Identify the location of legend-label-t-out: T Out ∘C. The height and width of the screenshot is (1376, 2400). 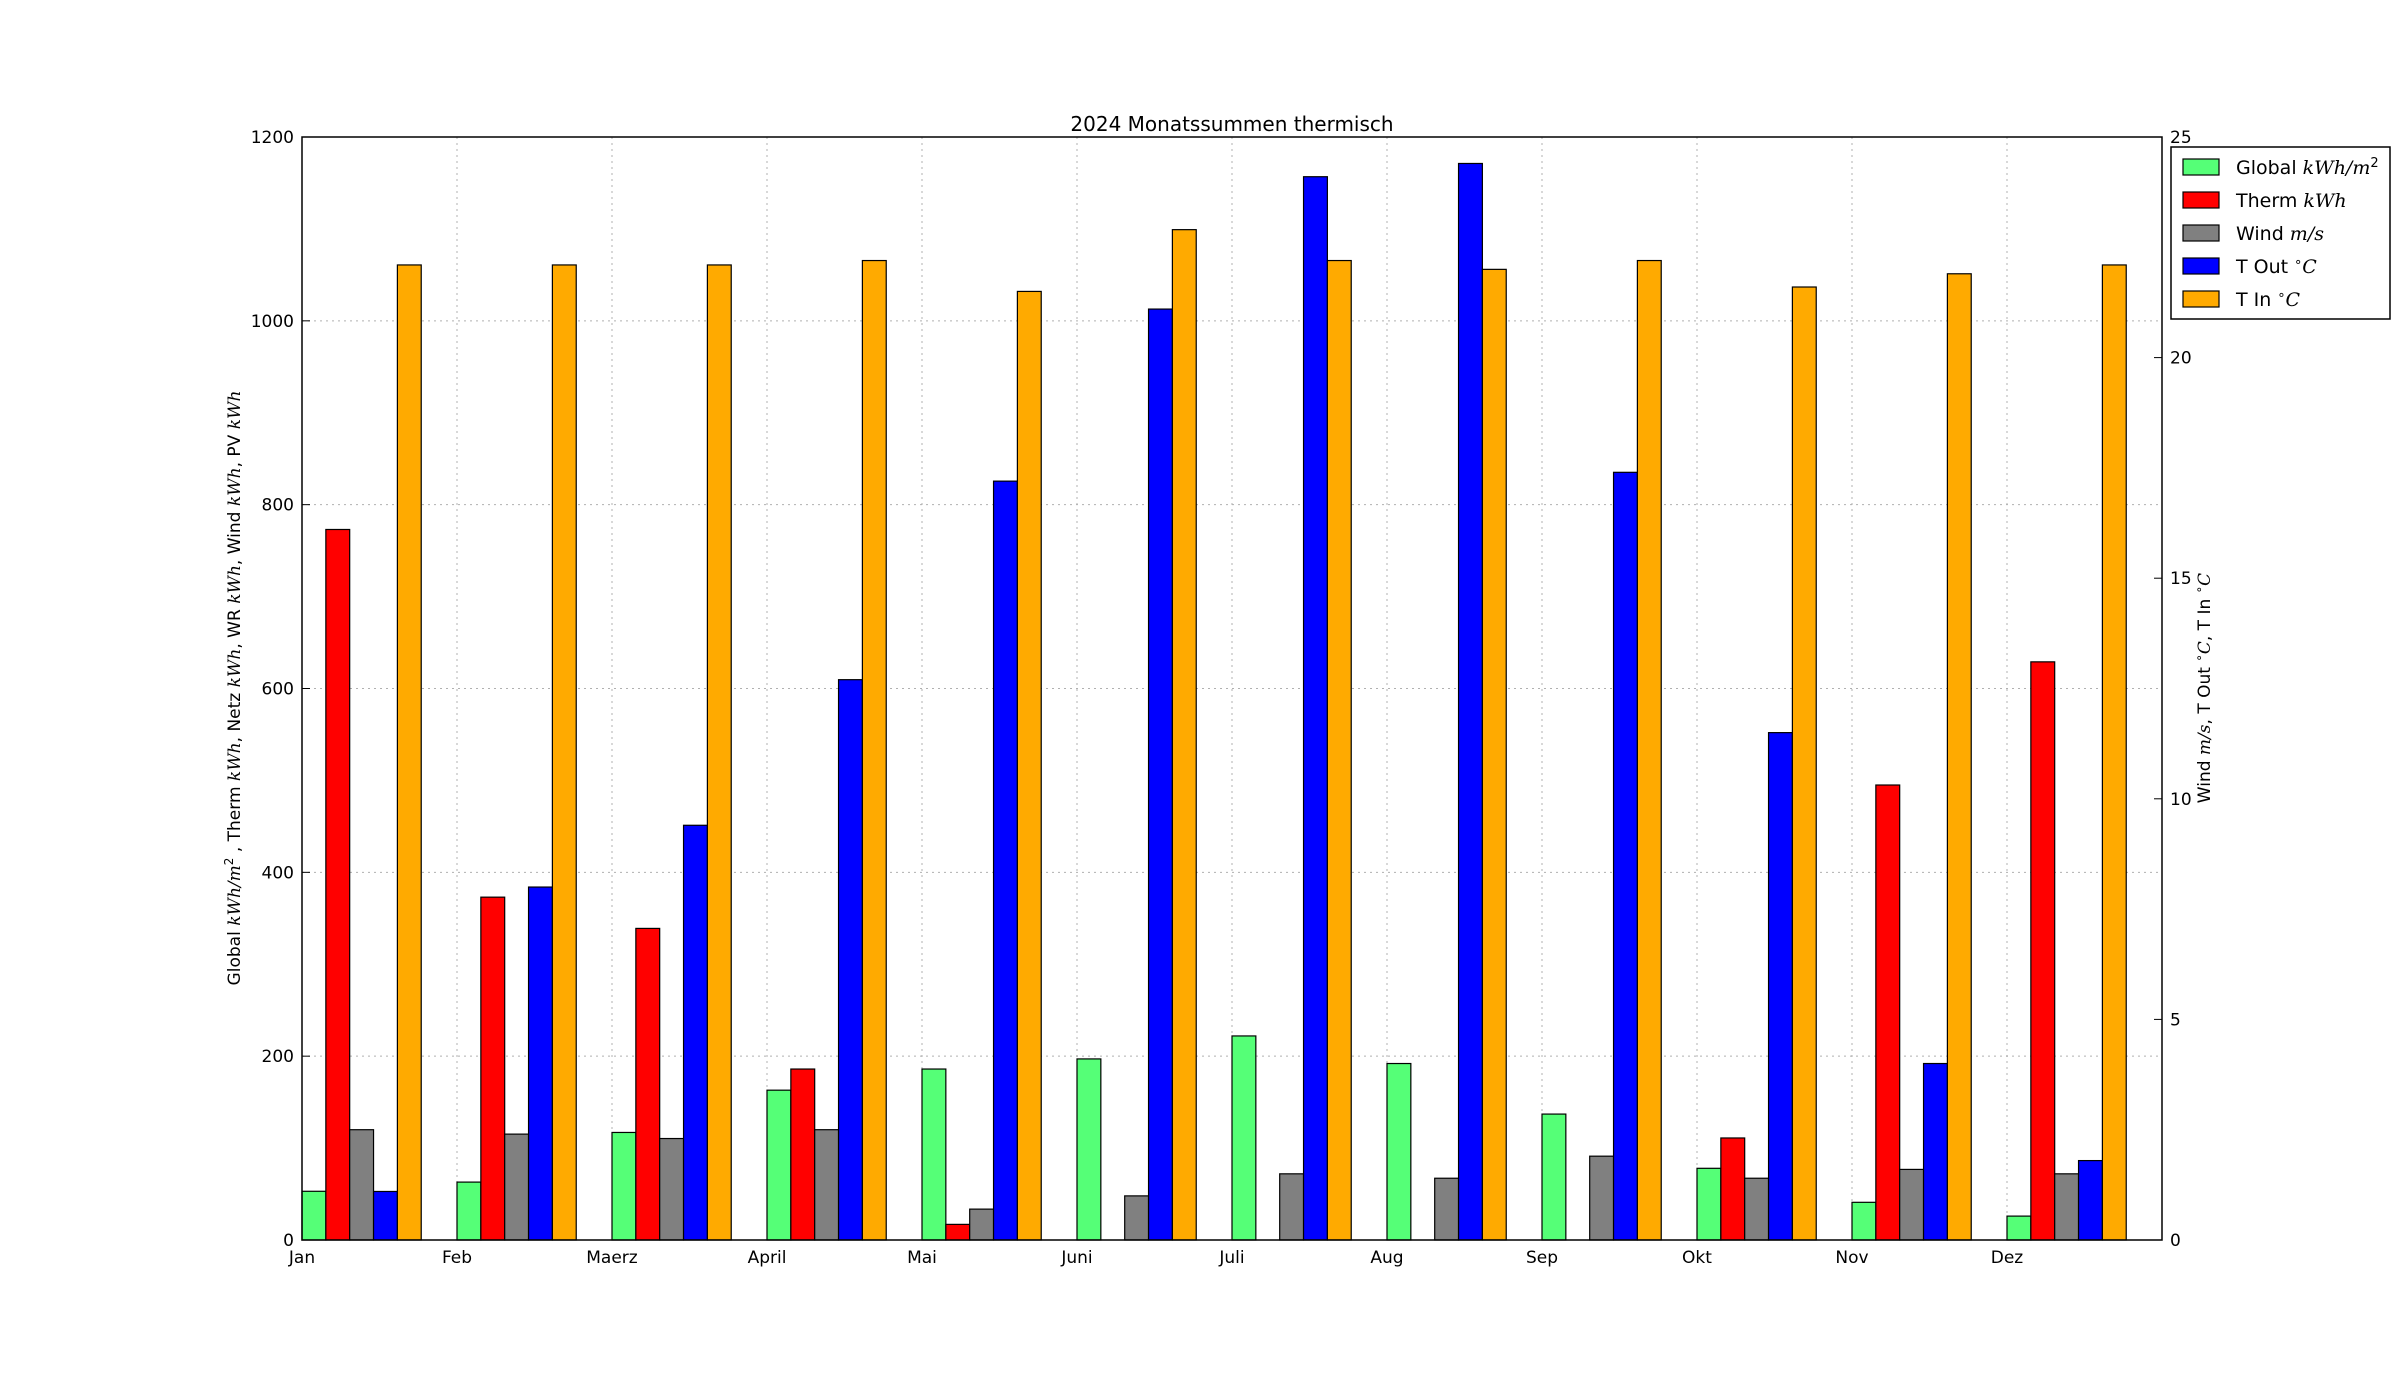
(2276, 267).